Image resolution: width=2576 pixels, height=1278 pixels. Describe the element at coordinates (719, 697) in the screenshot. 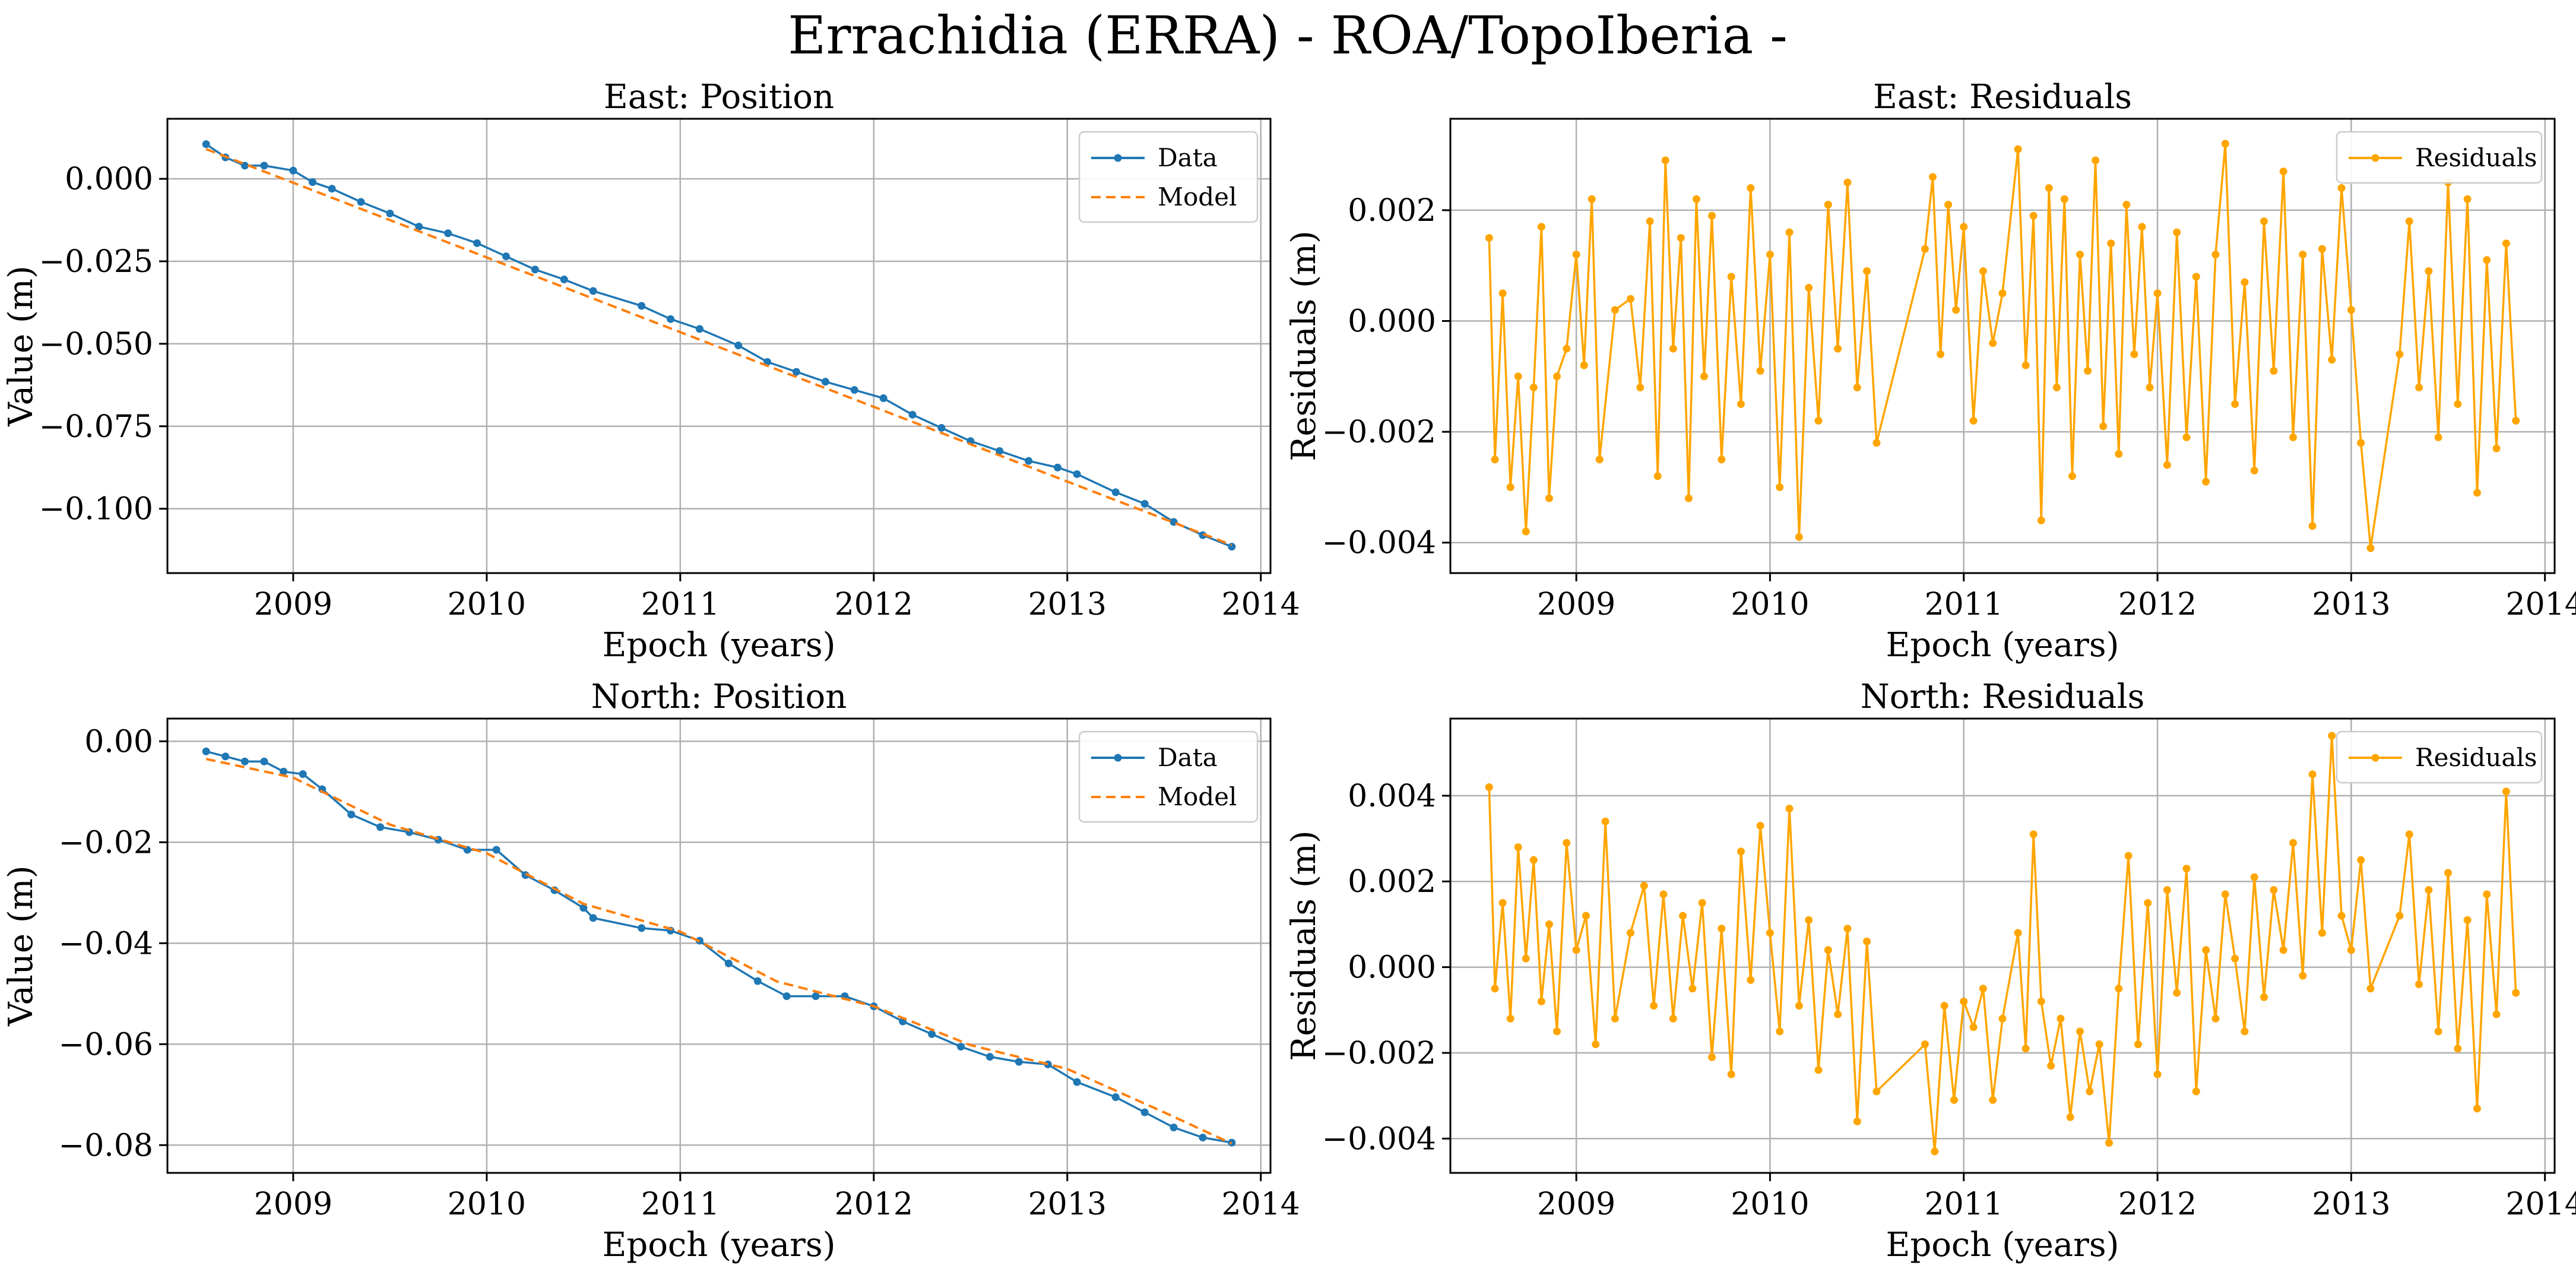

I see `panel-title: North: Position` at that location.